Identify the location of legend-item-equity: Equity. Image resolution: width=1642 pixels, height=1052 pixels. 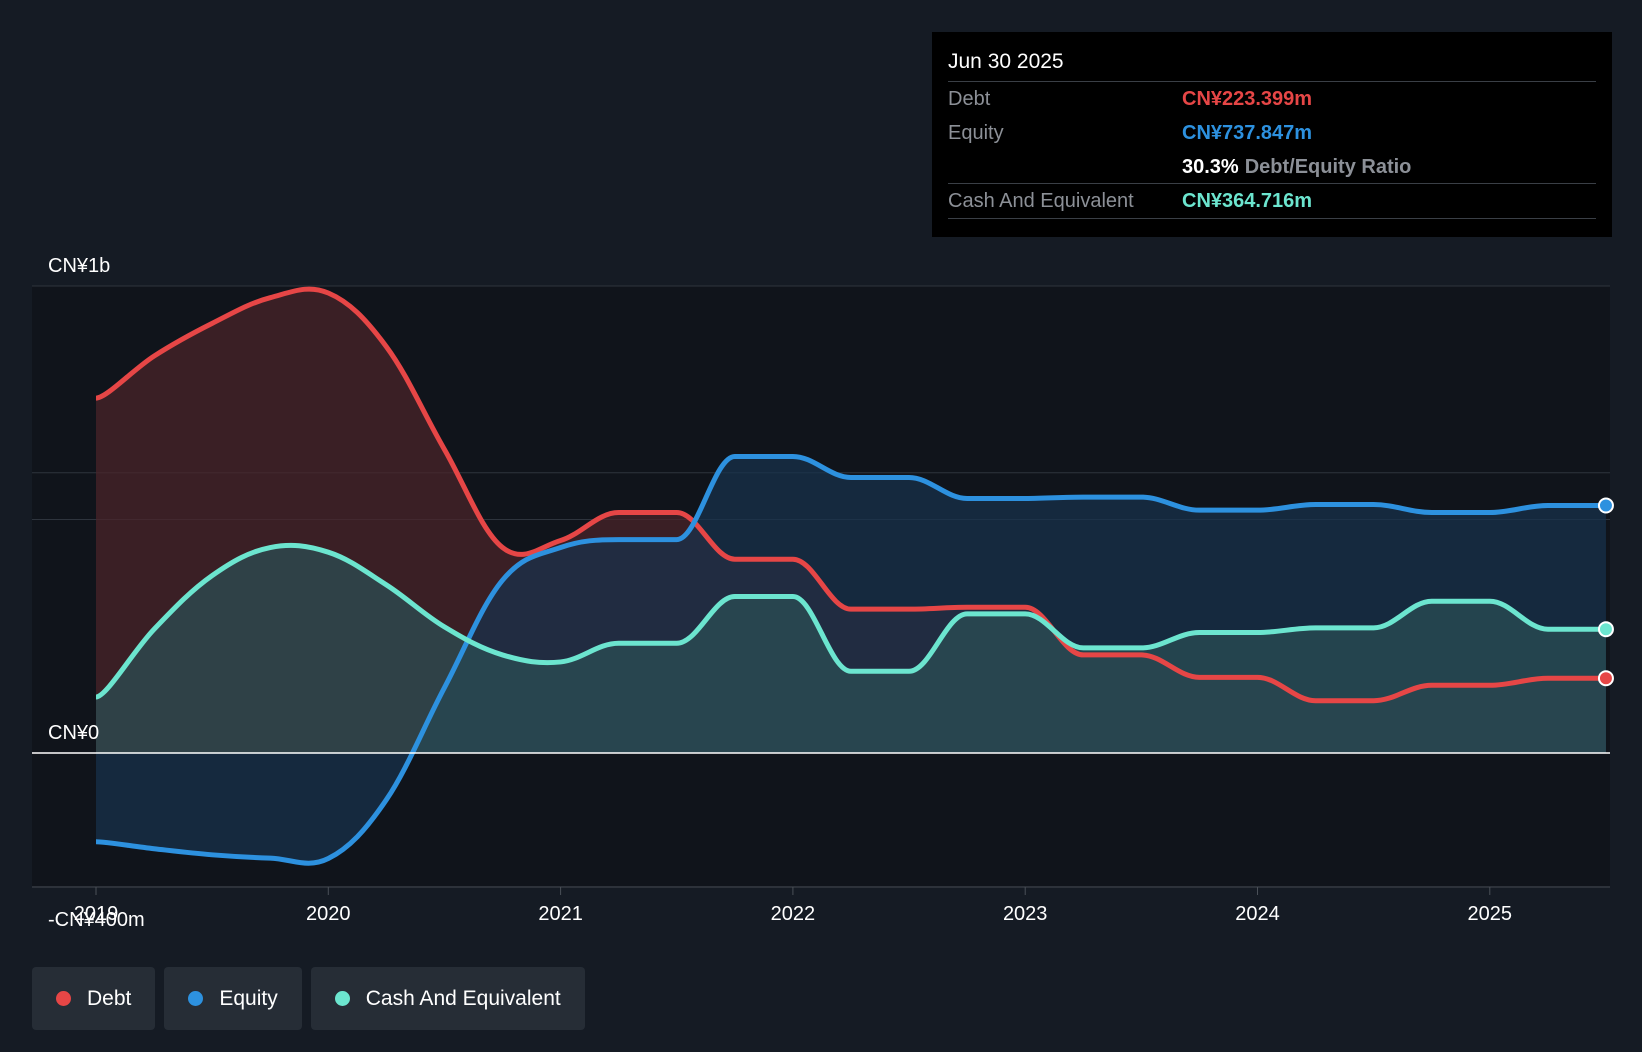
(233, 998).